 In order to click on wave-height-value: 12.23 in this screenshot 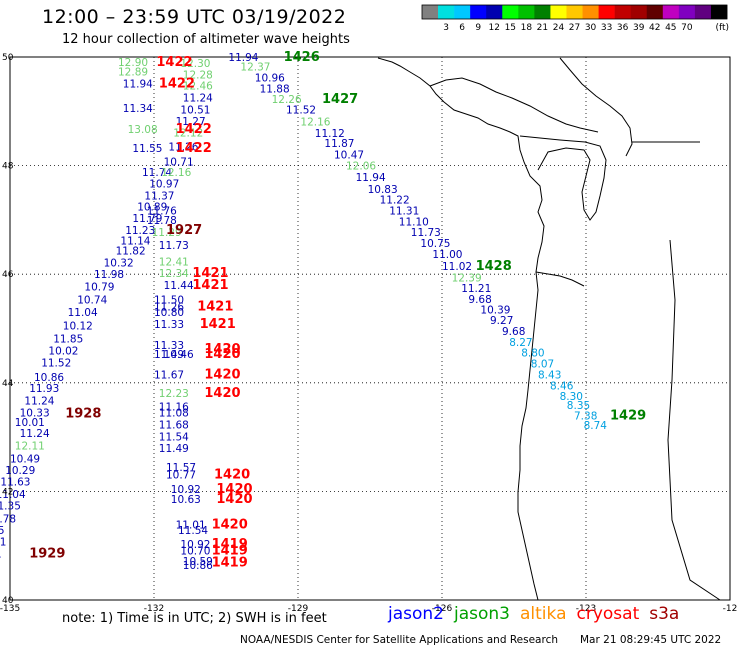, I will do `click(174, 394)`.